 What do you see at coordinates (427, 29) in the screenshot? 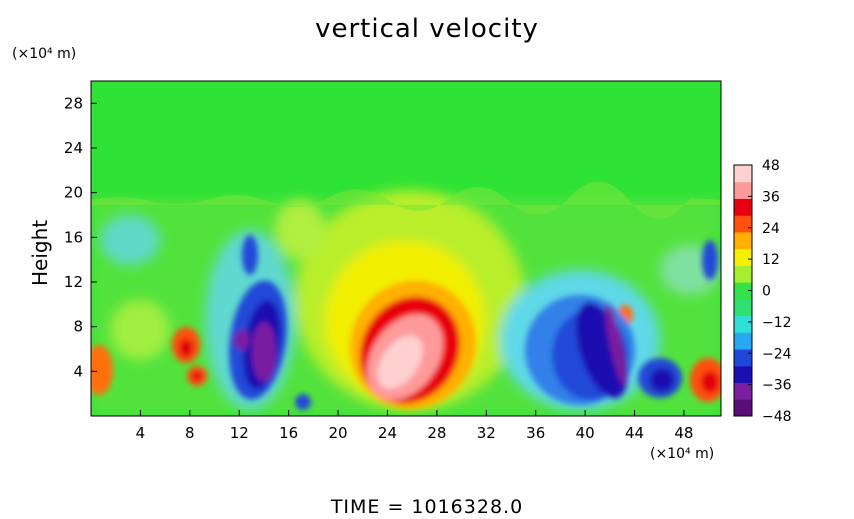
I see `chart-title: vertical velocity` at bounding box center [427, 29].